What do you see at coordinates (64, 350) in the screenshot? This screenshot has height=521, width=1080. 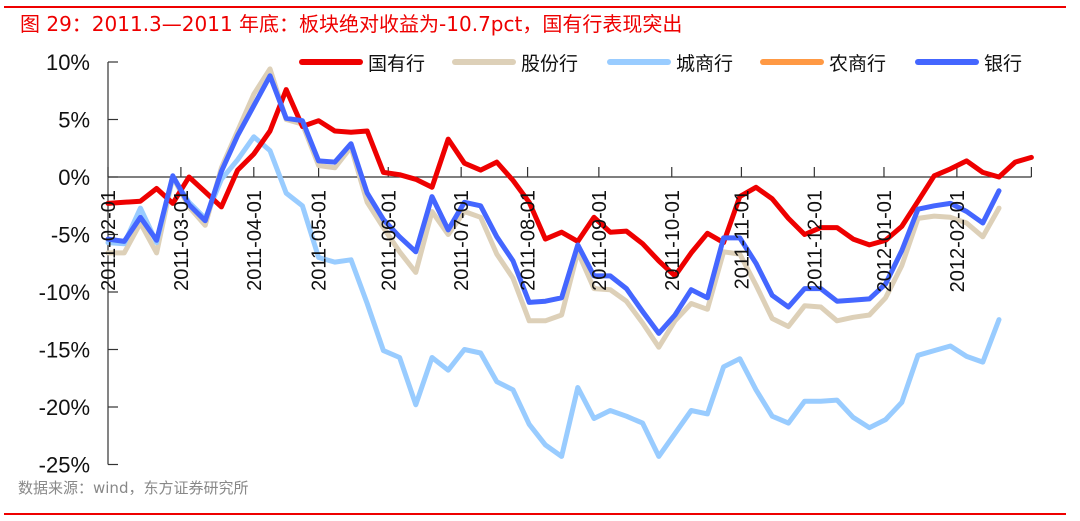 I see `y-tick-label: -15%` at bounding box center [64, 350].